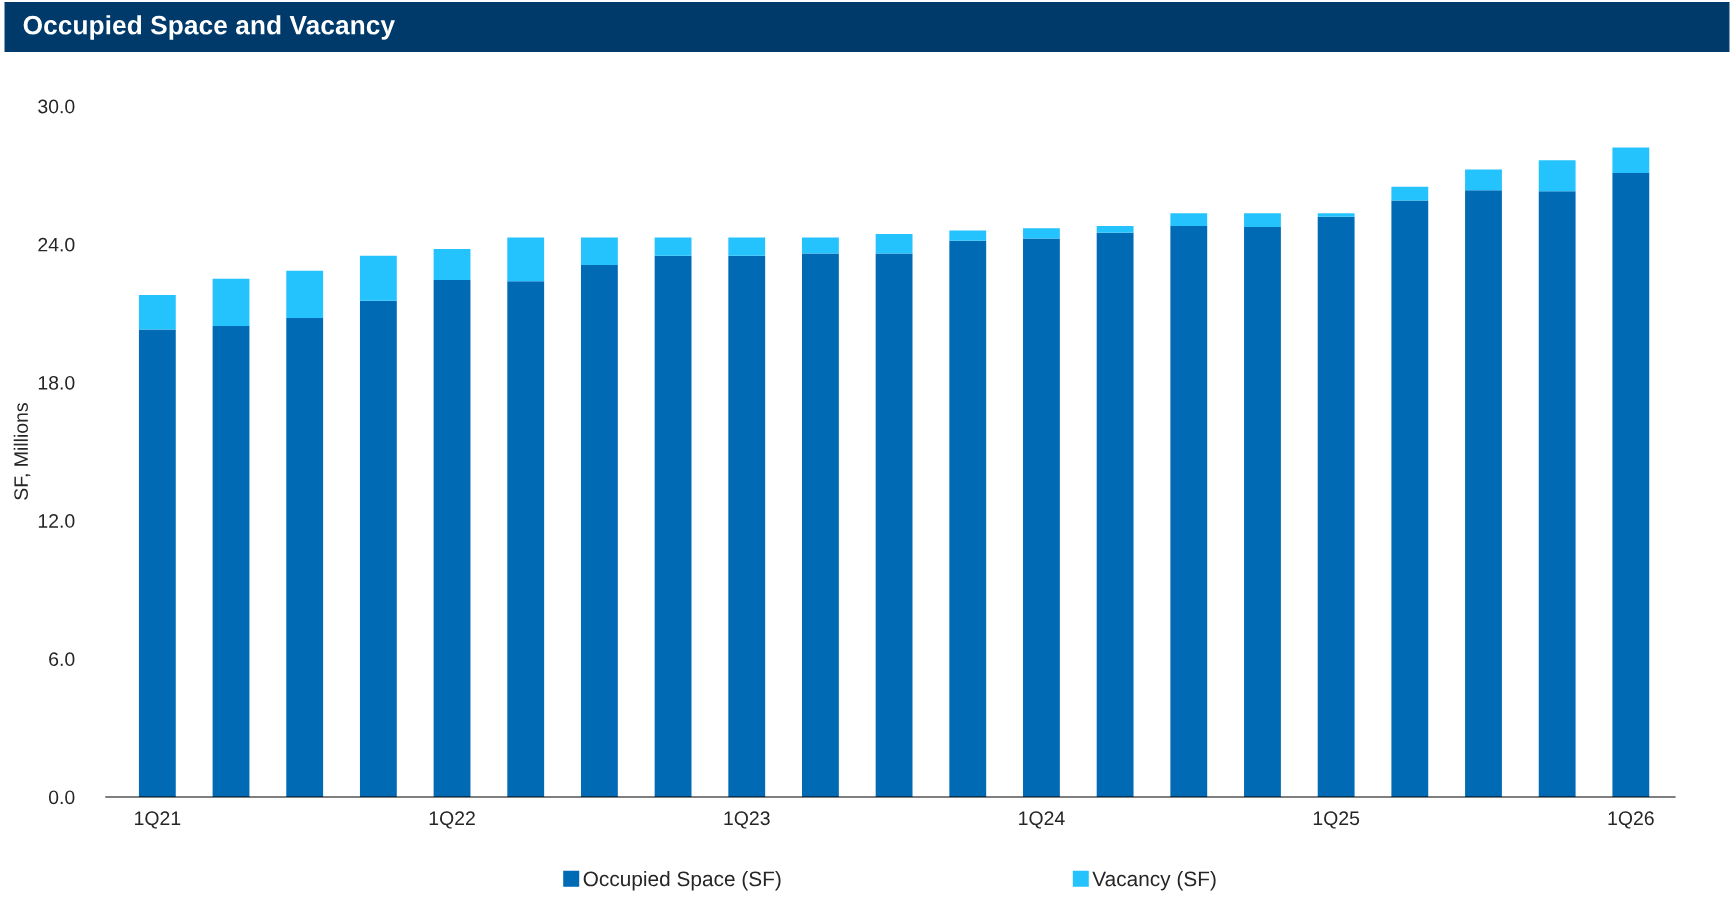 Image resolution: width=1734 pixels, height=915 pixels. Describe the element at coordinates (1336, 820) in the screenshot. I see `x-tick-label: 1Q25` at that location.